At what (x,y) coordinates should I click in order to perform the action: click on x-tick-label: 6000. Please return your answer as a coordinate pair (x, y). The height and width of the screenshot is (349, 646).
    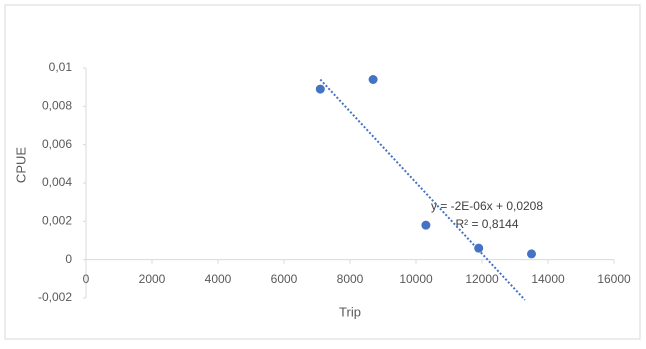
    Looking at the image, I should click on (284, 279).